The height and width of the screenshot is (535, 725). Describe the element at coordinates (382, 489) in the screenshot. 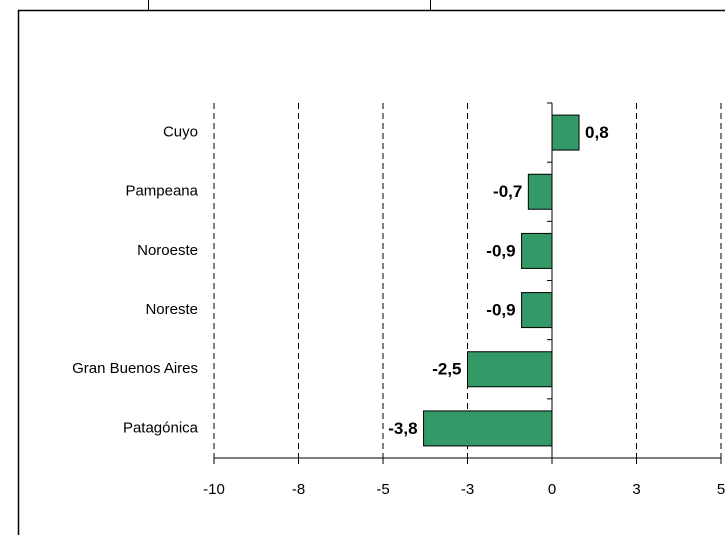

I see `x-tick-label: -5` at that location.